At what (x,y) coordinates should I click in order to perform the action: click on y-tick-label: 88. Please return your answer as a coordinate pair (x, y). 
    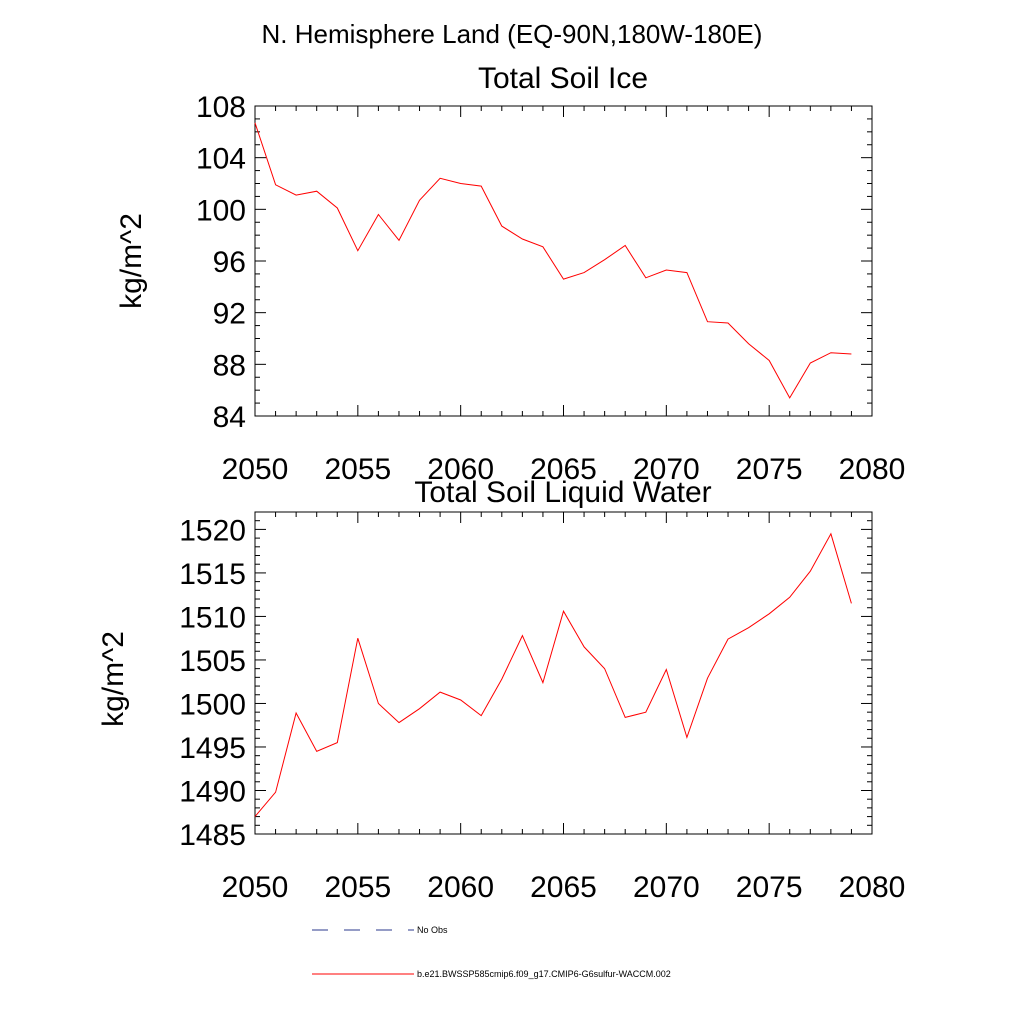
    Looking at the image, I should click on (229, 365).